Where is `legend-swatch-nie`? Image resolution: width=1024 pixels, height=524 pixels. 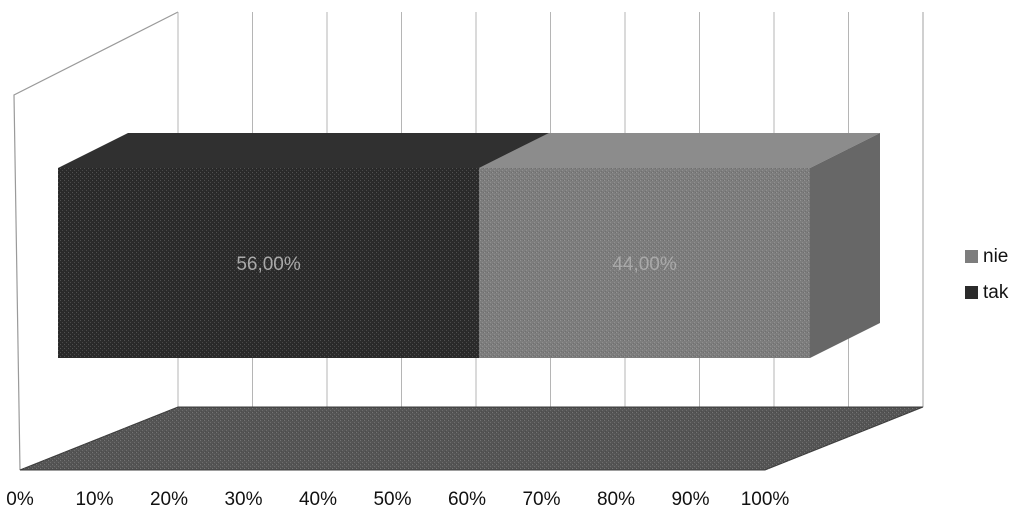
legend-swatch-nie is located at coordinates (971, 256).